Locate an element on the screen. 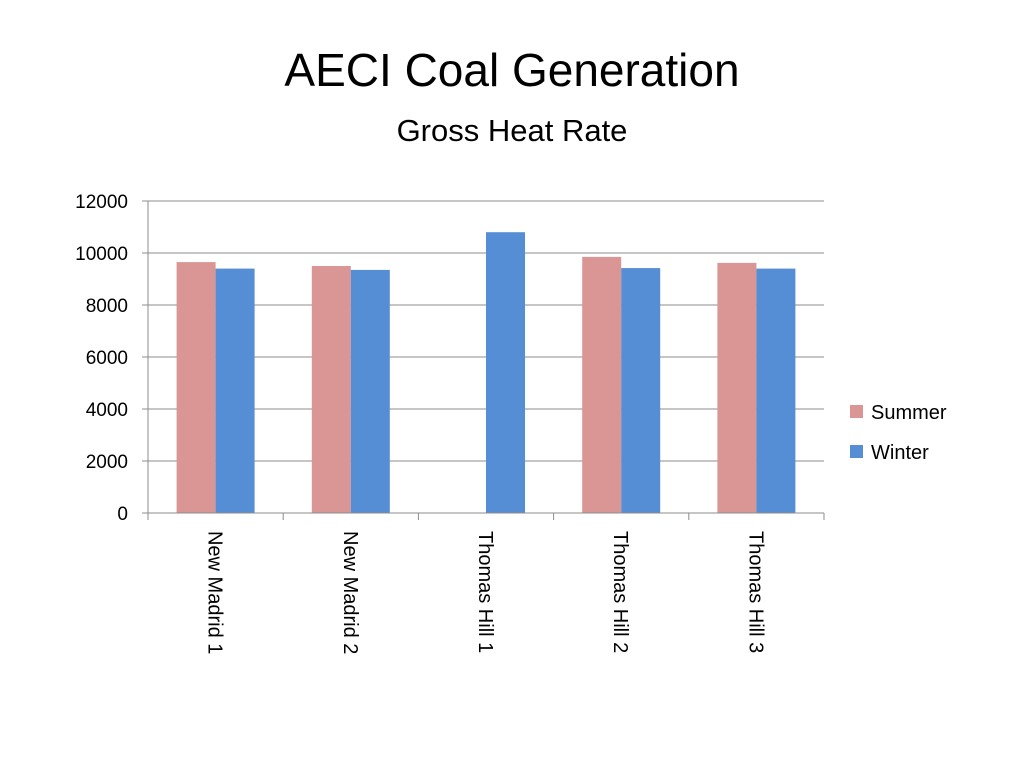 The image size is (1024, 768). legend-swatch-summer is located at coordinates (856, 411).